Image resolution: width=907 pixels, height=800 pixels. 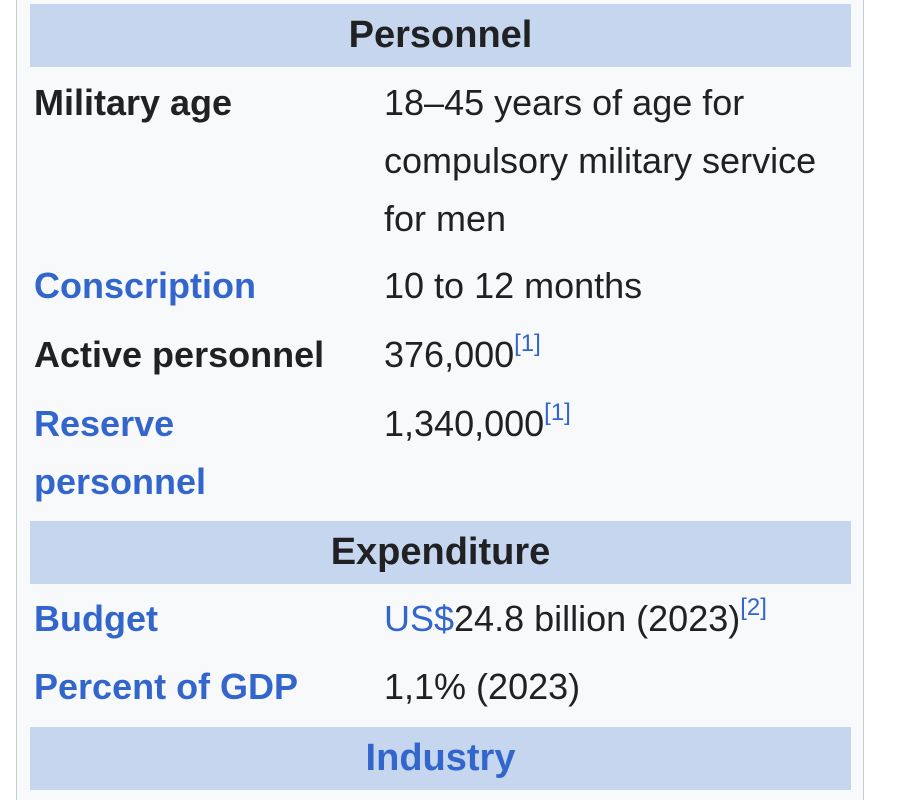 I want to click on link-reserve-personnel: Reserve personnel, so click(x=120, y=452).